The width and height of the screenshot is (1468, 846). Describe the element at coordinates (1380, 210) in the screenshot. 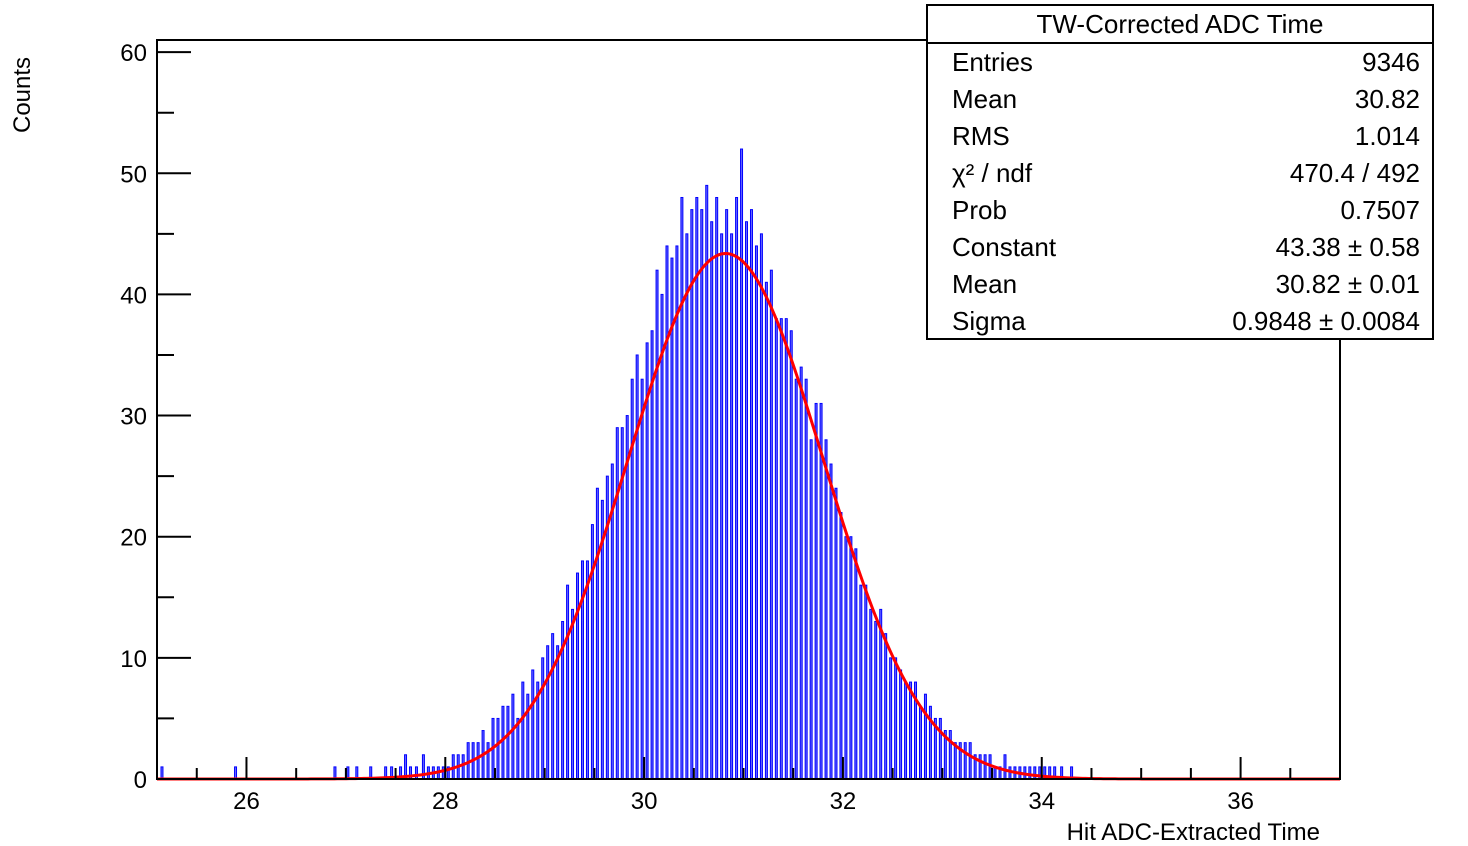

I see `stats-value: 0.7507` at that location.